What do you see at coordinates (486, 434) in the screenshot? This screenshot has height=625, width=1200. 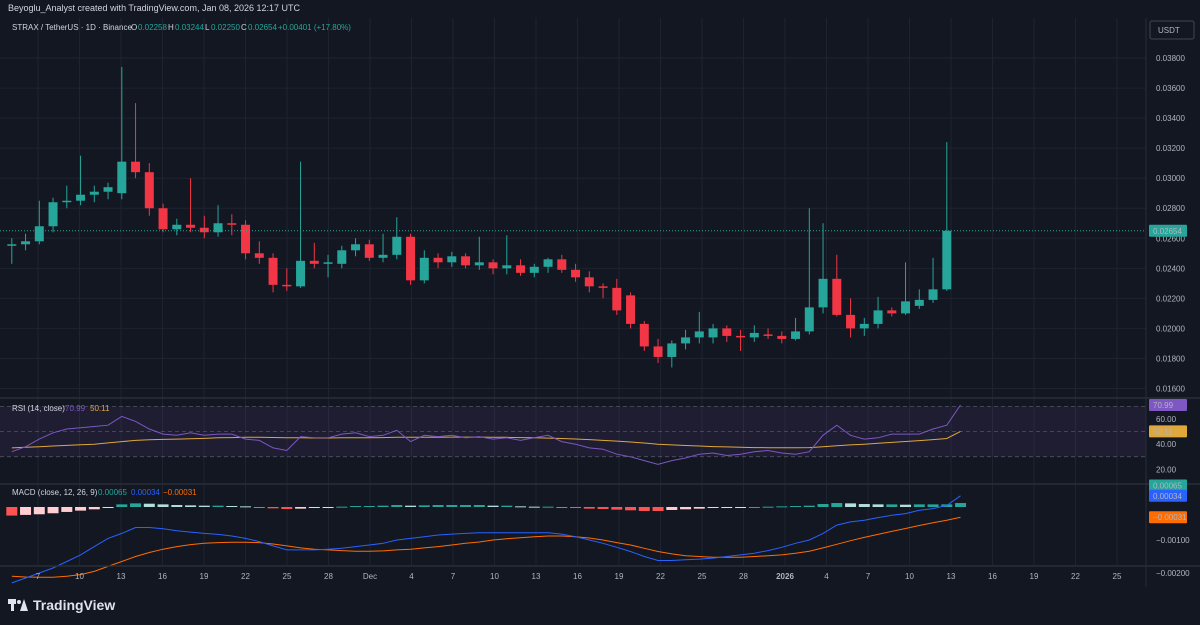 I see `rsi-line` at bounding box center [486, 434].